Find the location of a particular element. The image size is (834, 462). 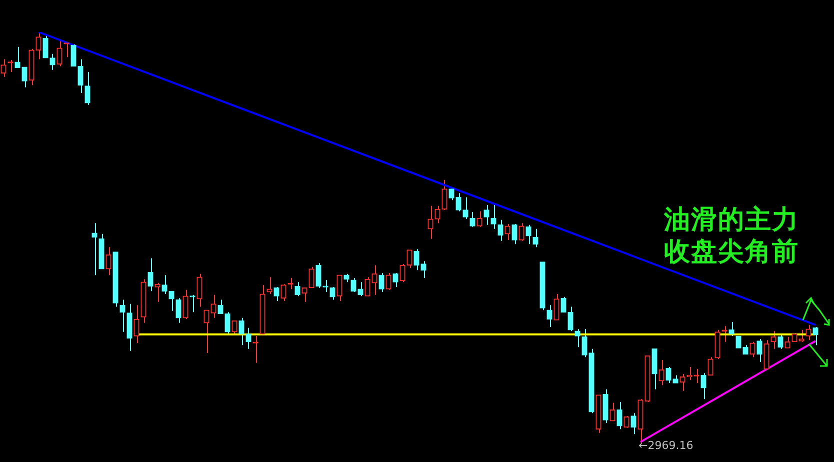

annotation: 收盘尖角前 is located at coordinates (731, 252).